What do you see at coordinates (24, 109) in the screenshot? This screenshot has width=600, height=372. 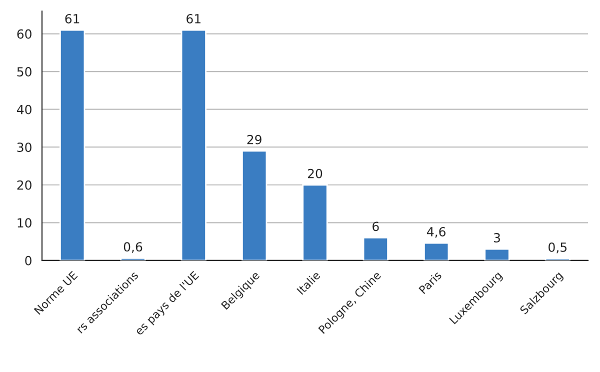 I see `y-tick-label: 40` at bounding box center [24, 109].